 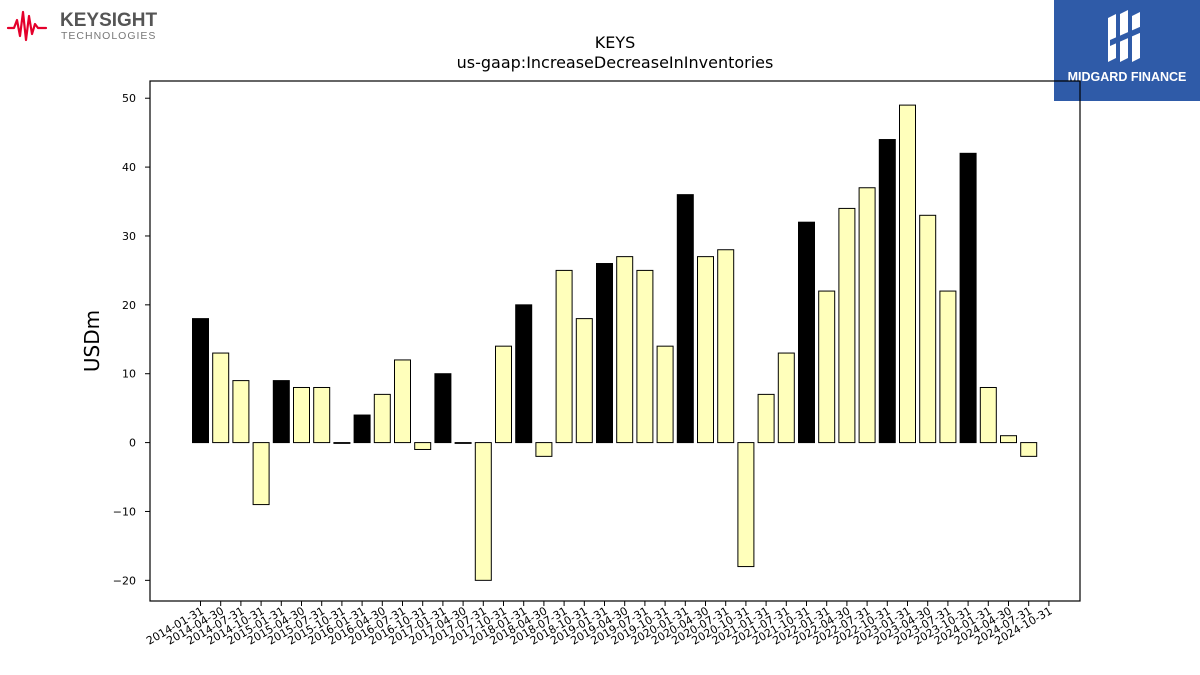 I want to click on midgard-logo-name: MIDGARD FINANCE, so click(x=1127, y=77).